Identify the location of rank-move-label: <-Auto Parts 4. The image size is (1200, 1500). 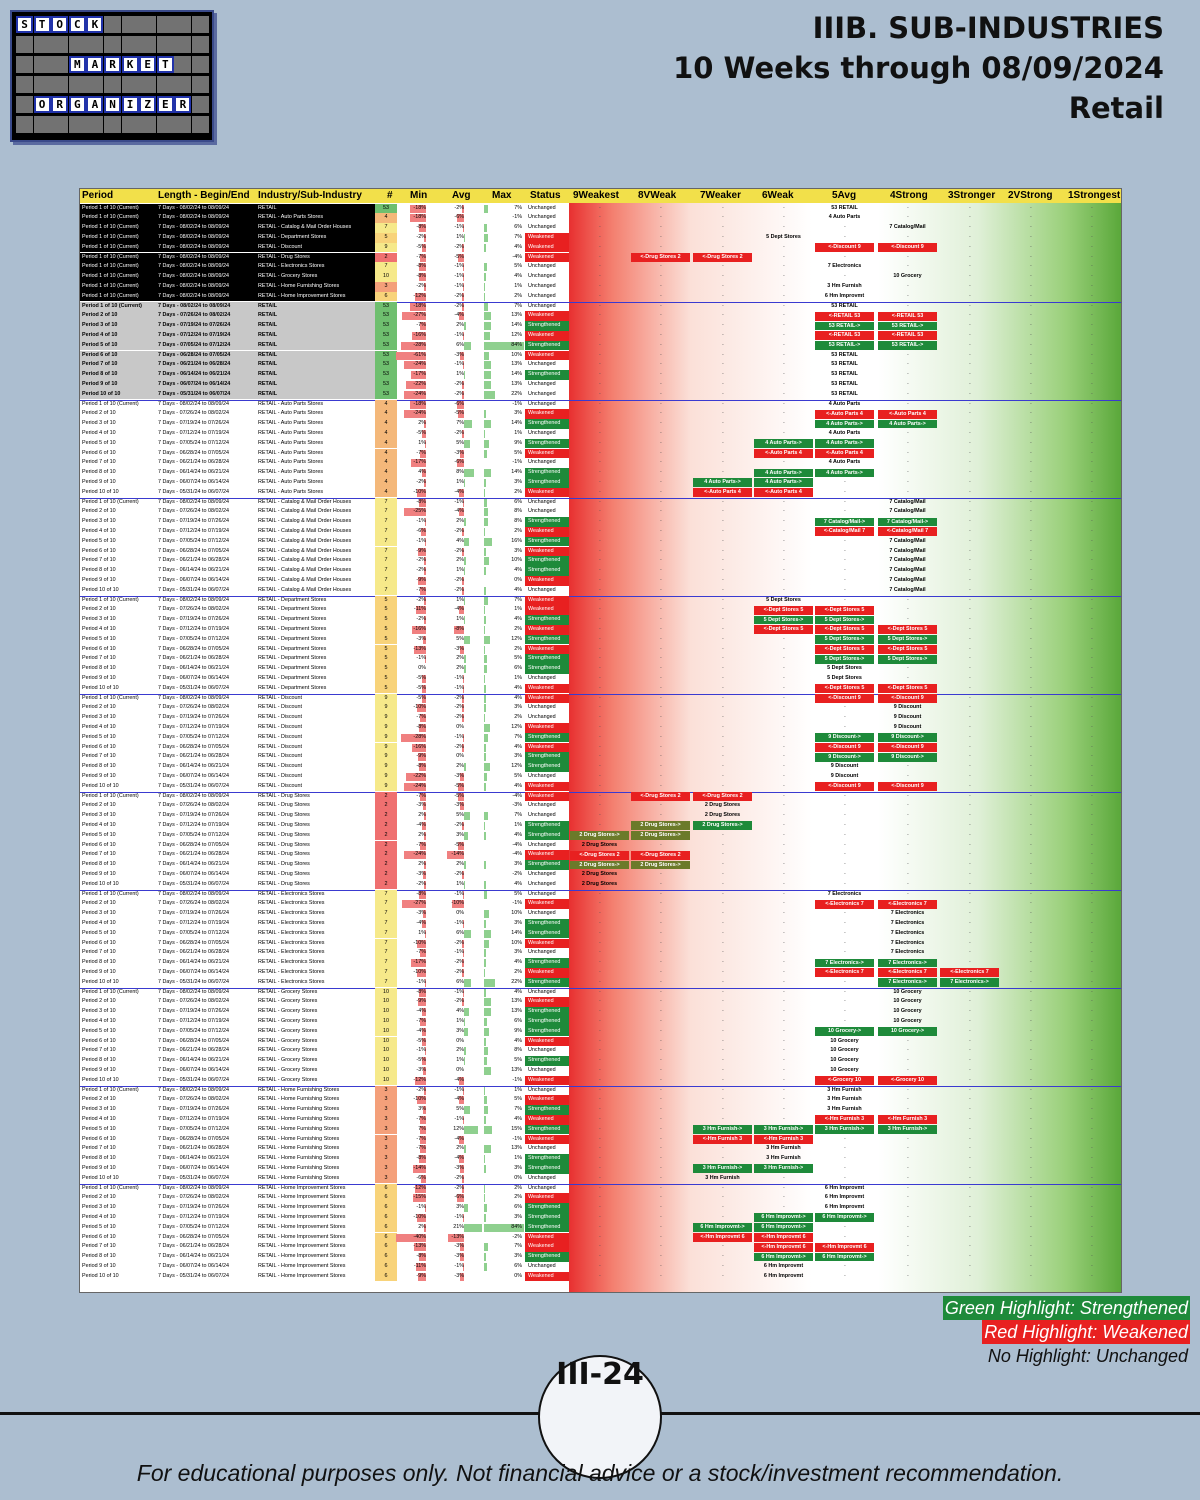
(783, 453).